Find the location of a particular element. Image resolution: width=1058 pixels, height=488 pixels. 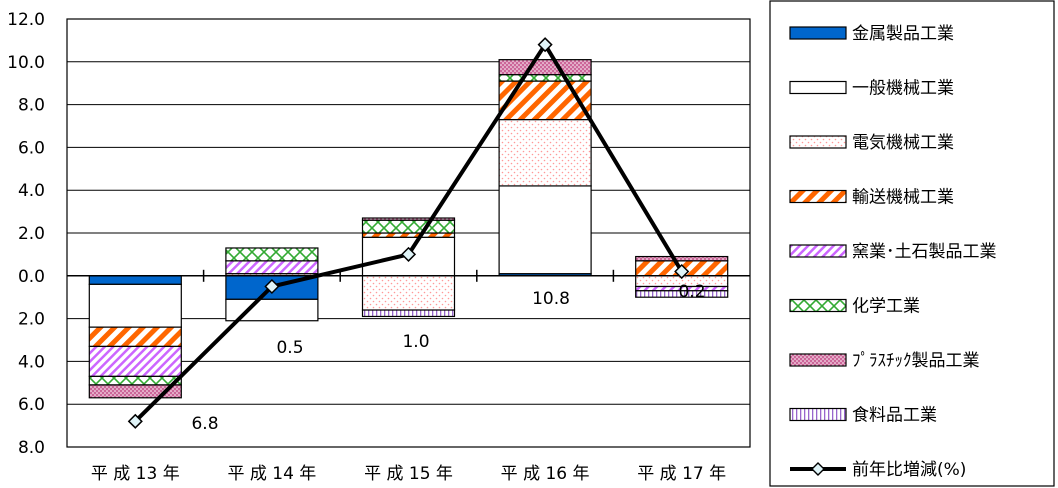

legend-item-change-line: 前年比増減(%) is located at coordinates (878, 470).